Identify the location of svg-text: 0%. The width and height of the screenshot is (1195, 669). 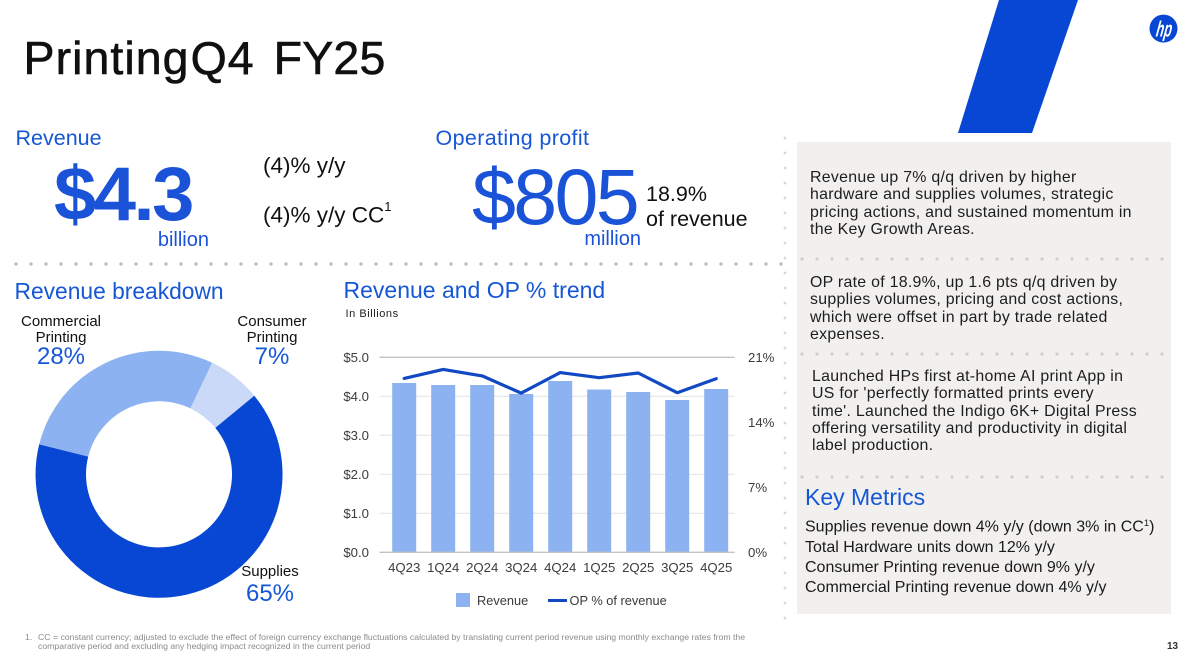
(757, 552).